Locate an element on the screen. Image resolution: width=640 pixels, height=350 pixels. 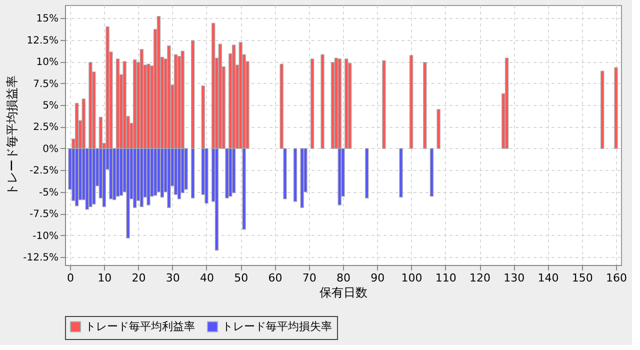
x-tick-label: 150 is located at coordinates (582, 278).